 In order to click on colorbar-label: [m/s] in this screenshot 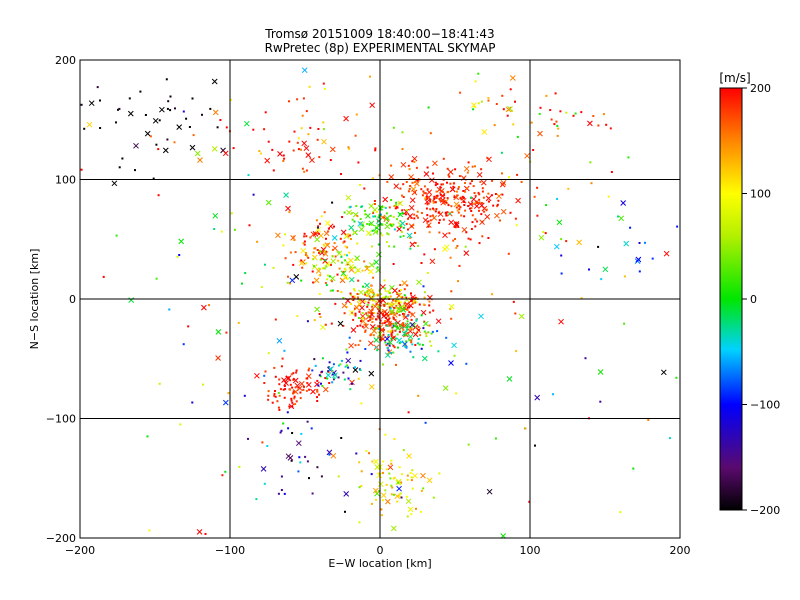, I will do `click(734, 78)`.